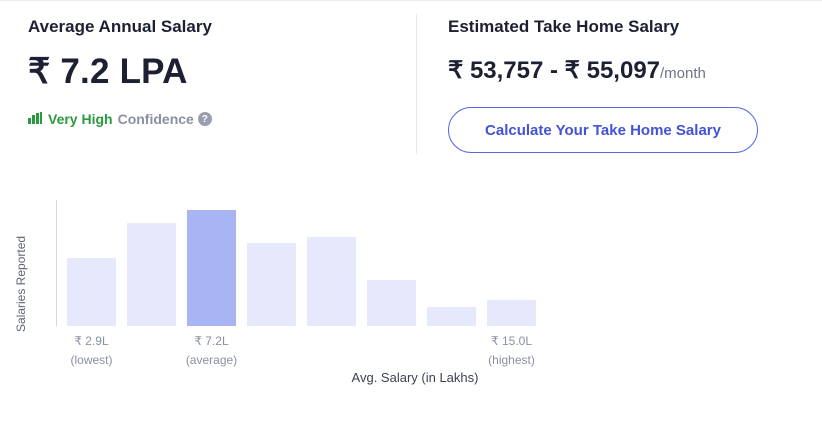 The width and height of the screenshot is (822, 421). I want to click on confidence-label: Confidence, so click(155, 119).